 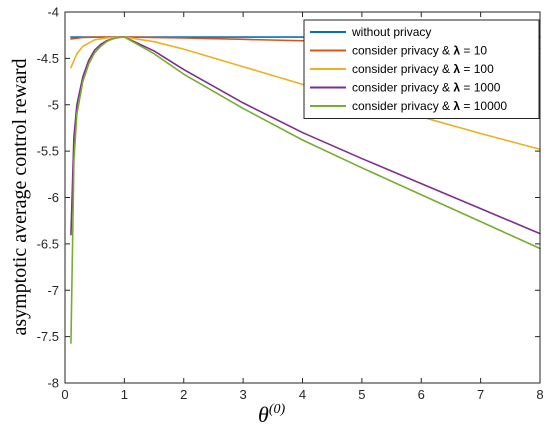 What do you see at coordinates (48, 336) in the screenshot?
I see `y-tick-label: -7.5` at bounding box center [48, 336].